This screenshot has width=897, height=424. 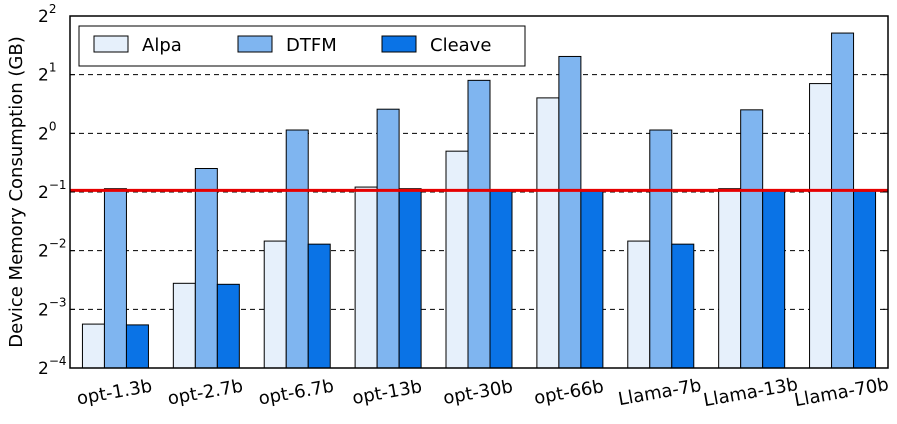 I want to click on legend-swatch-dtfm, so click(x=255, y=44).